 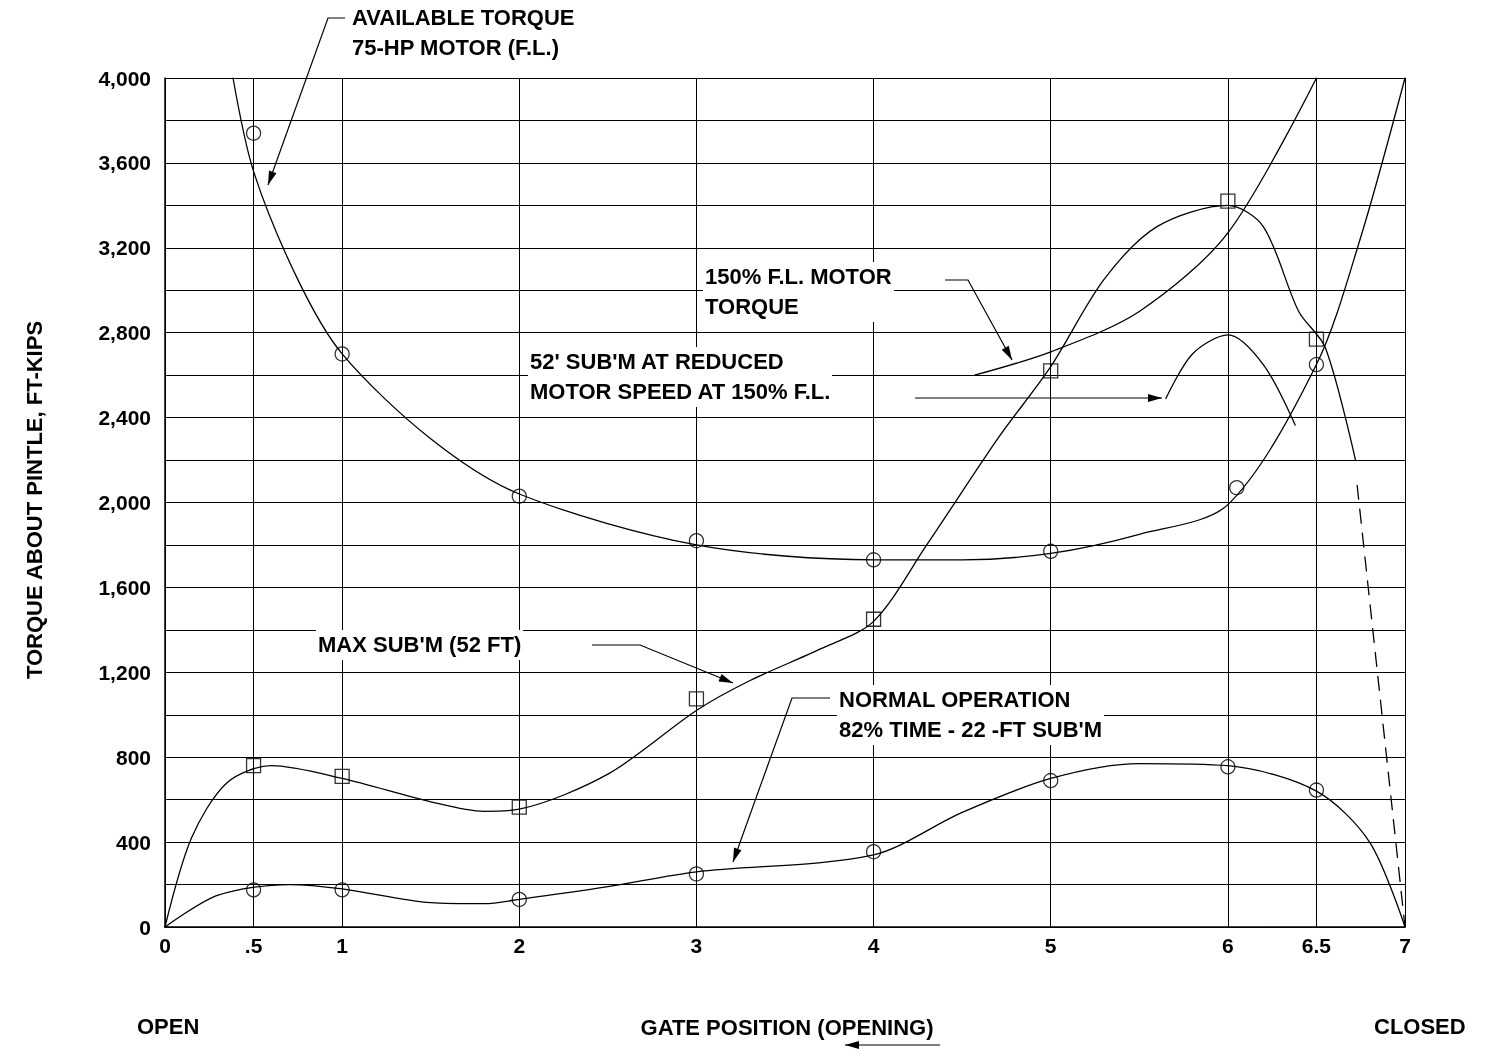 I want to click on y-tick-label: 1,200, so click(x=124, y=672).